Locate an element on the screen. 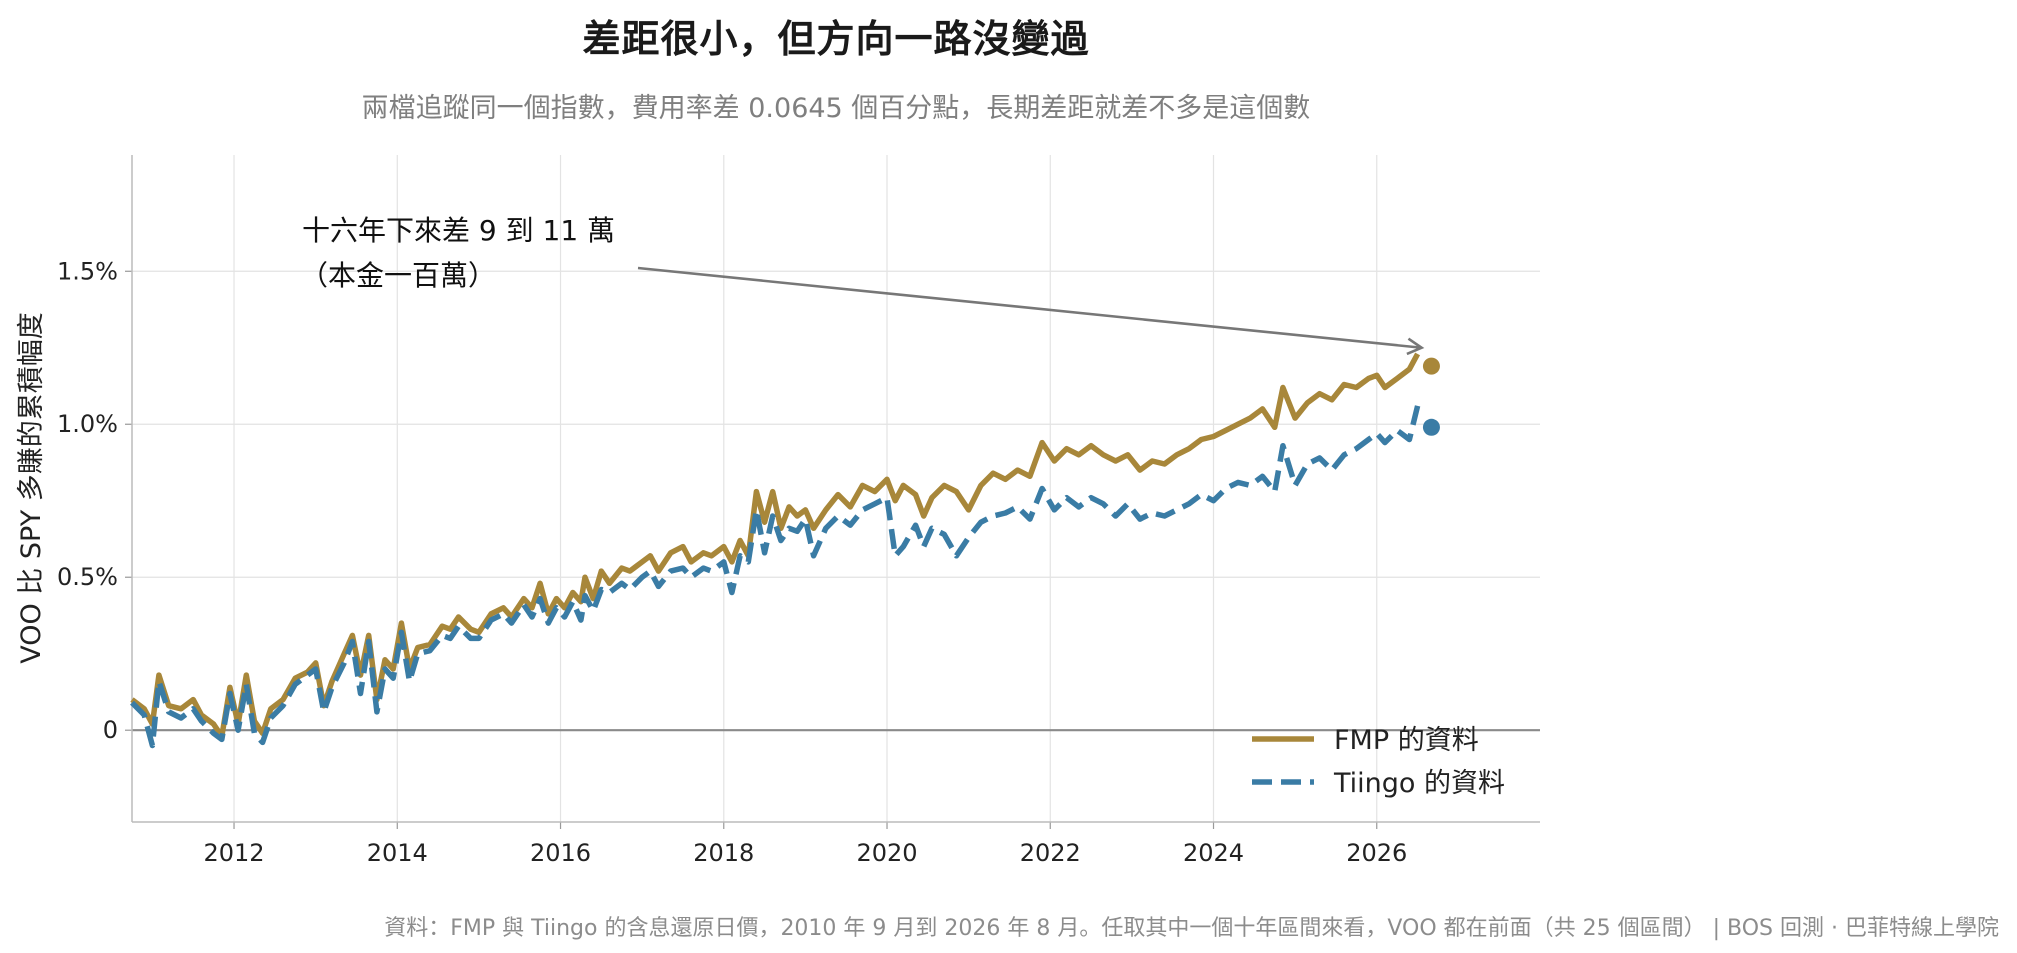  end-marker-fmp is located at coordinates (1431, 366).